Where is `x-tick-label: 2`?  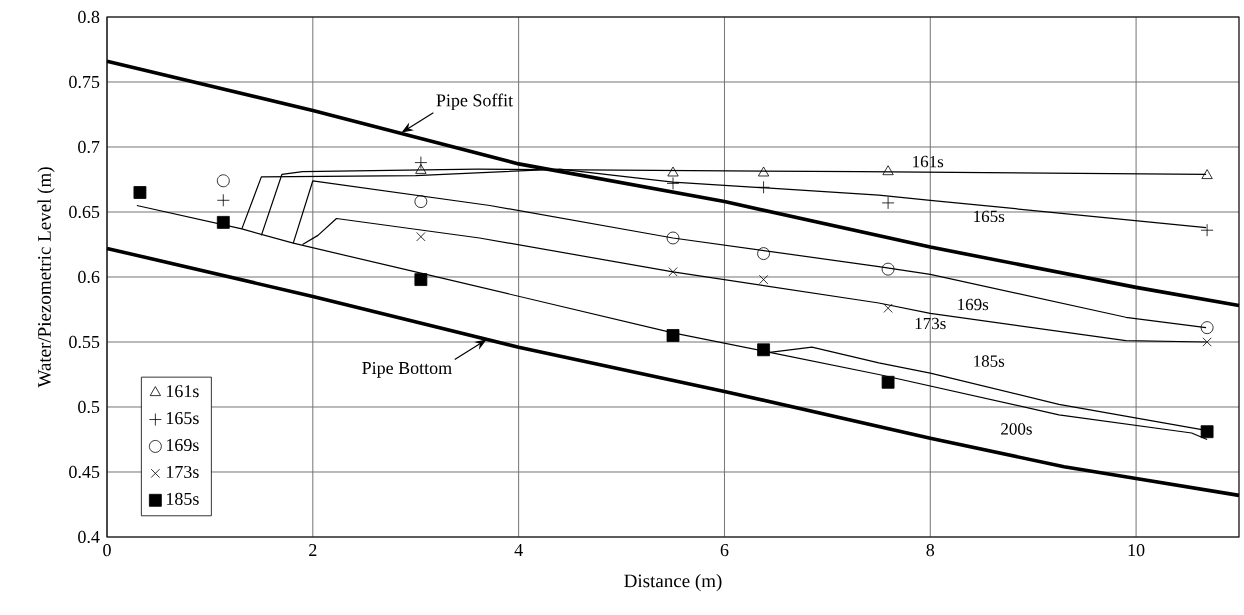
x-tick-label: 2 is located at coordinates (313, 550).